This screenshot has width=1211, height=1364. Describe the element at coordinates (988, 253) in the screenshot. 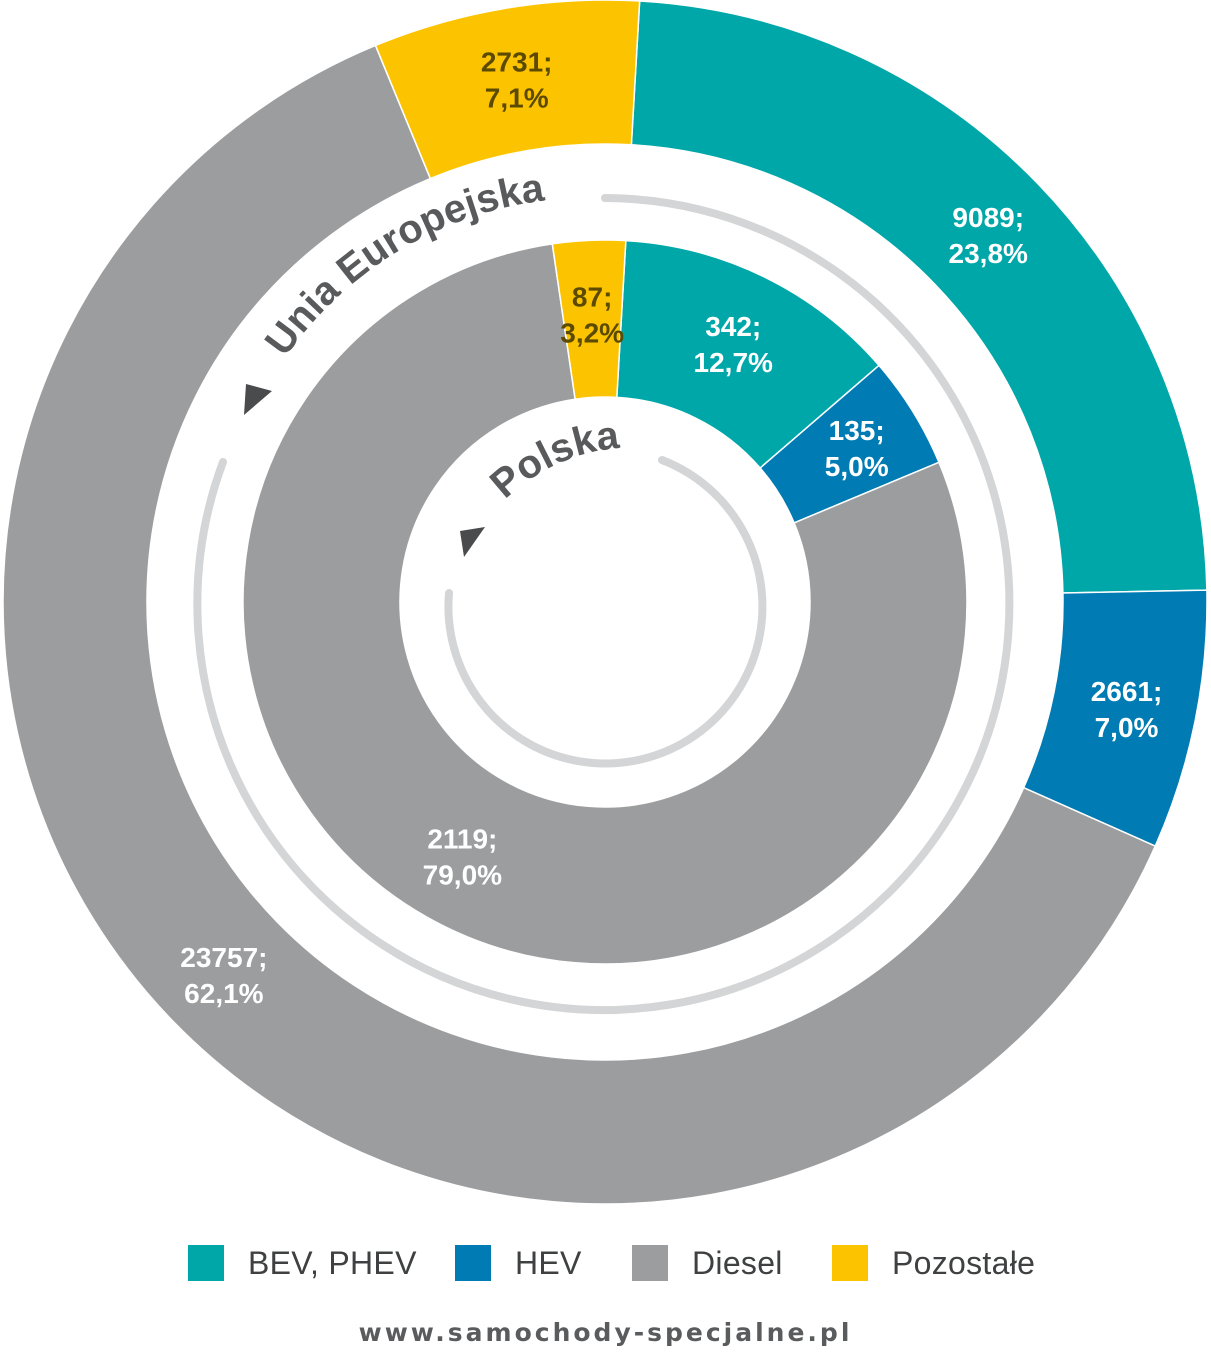

I see `label-percent: 23,8%` at that location.